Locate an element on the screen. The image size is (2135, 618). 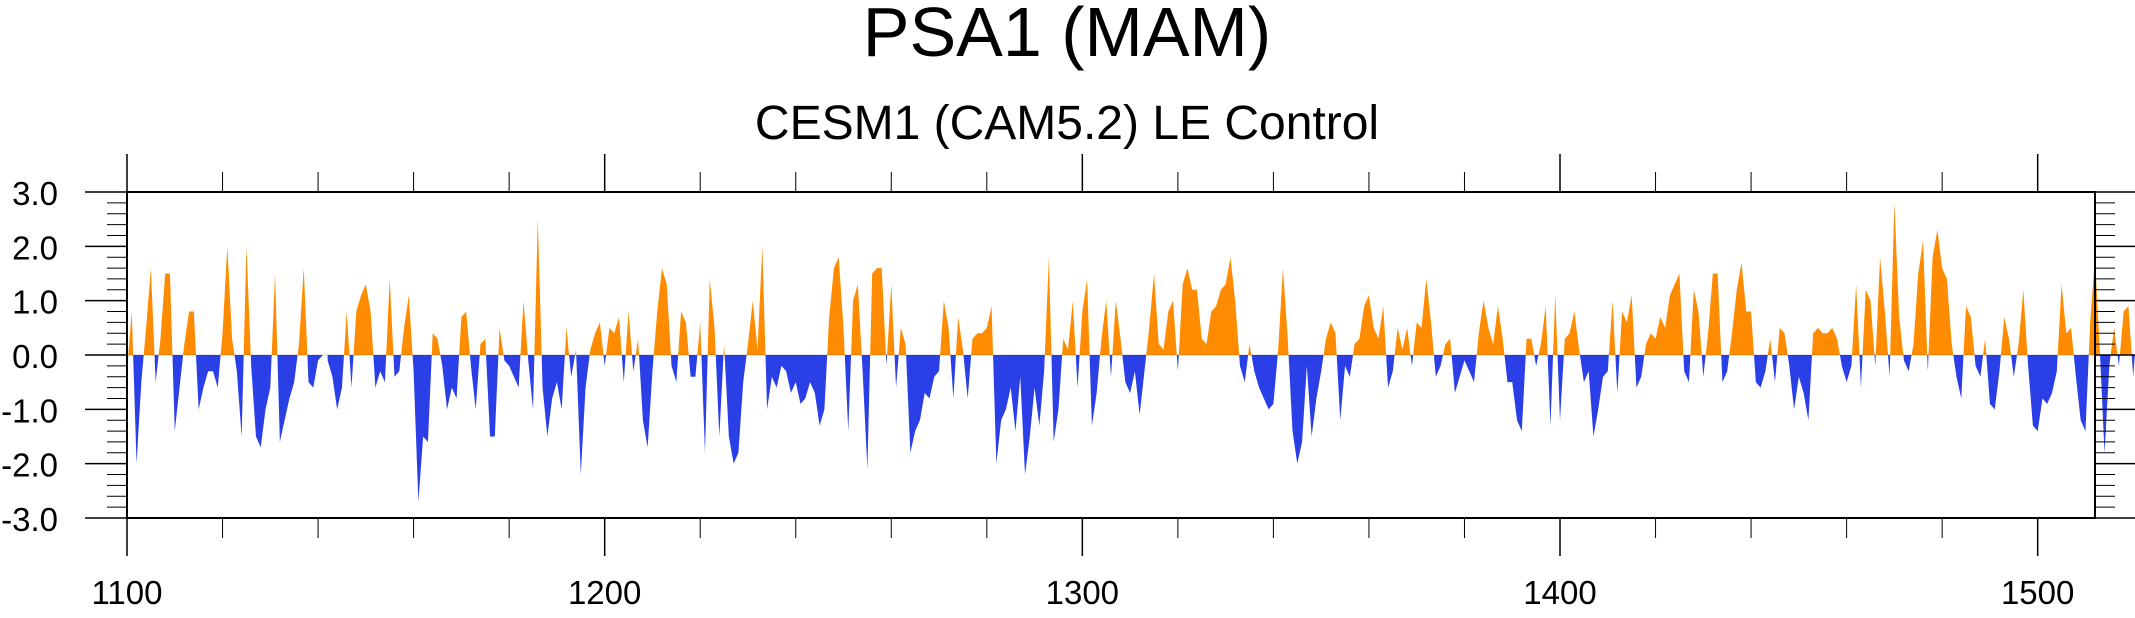
y-tick-label: -1.0 is located at coordinates (29, 410).